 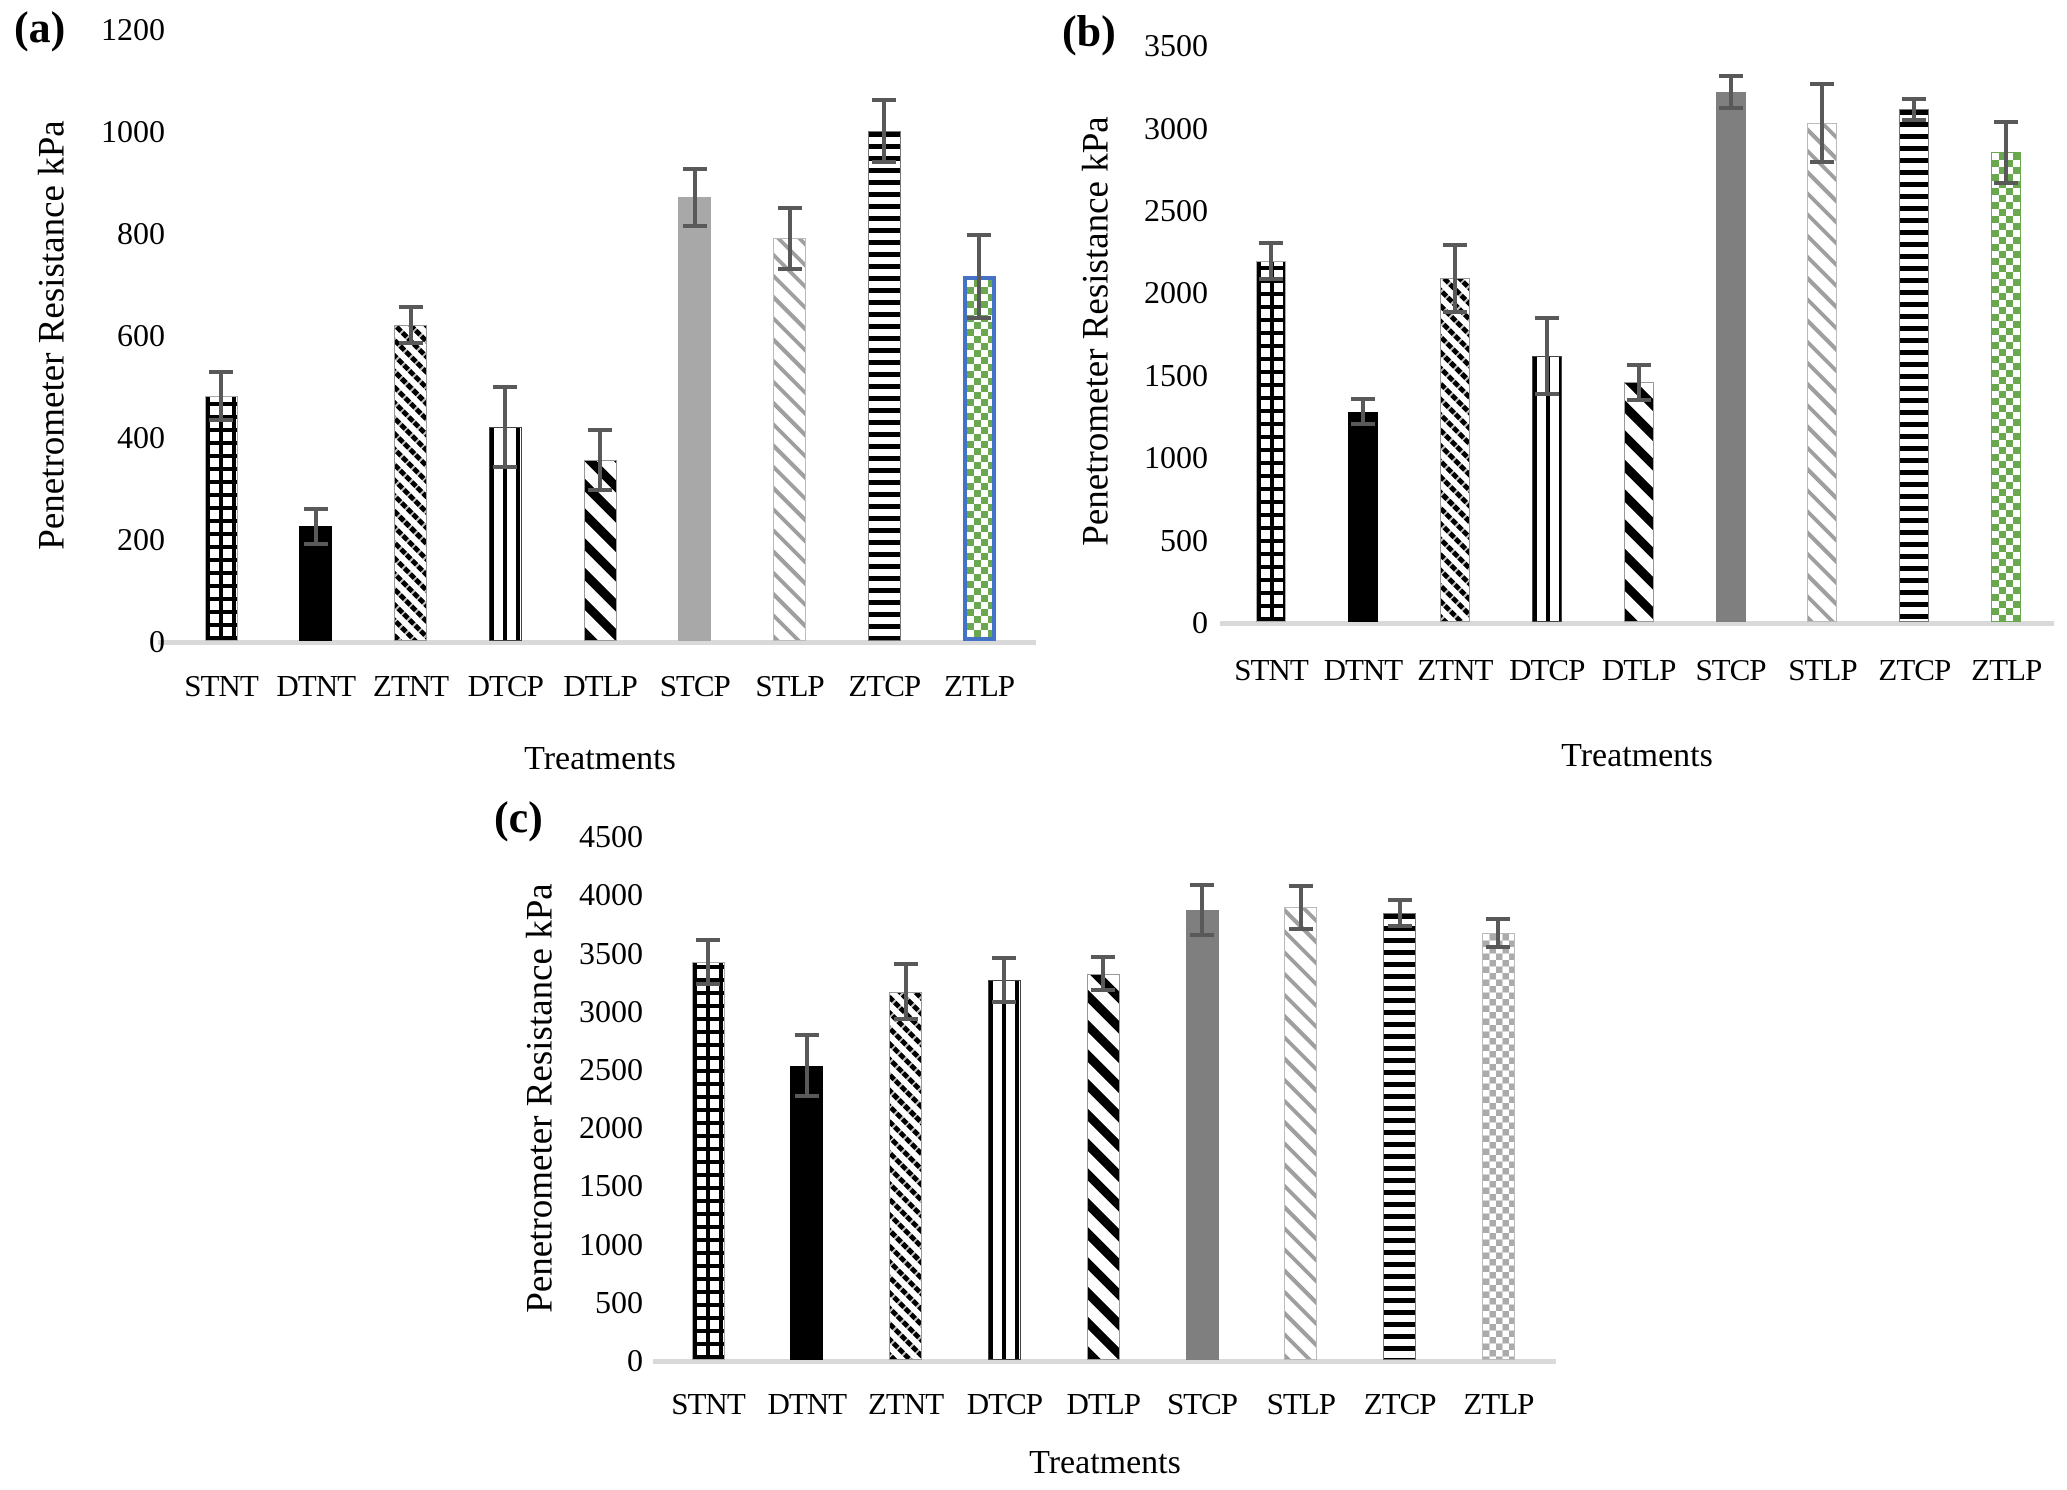 What do you see at coordinates (133, 29) in the screenshot?
I see `y-tick-label: 1200` at bounding box center [133, 29].